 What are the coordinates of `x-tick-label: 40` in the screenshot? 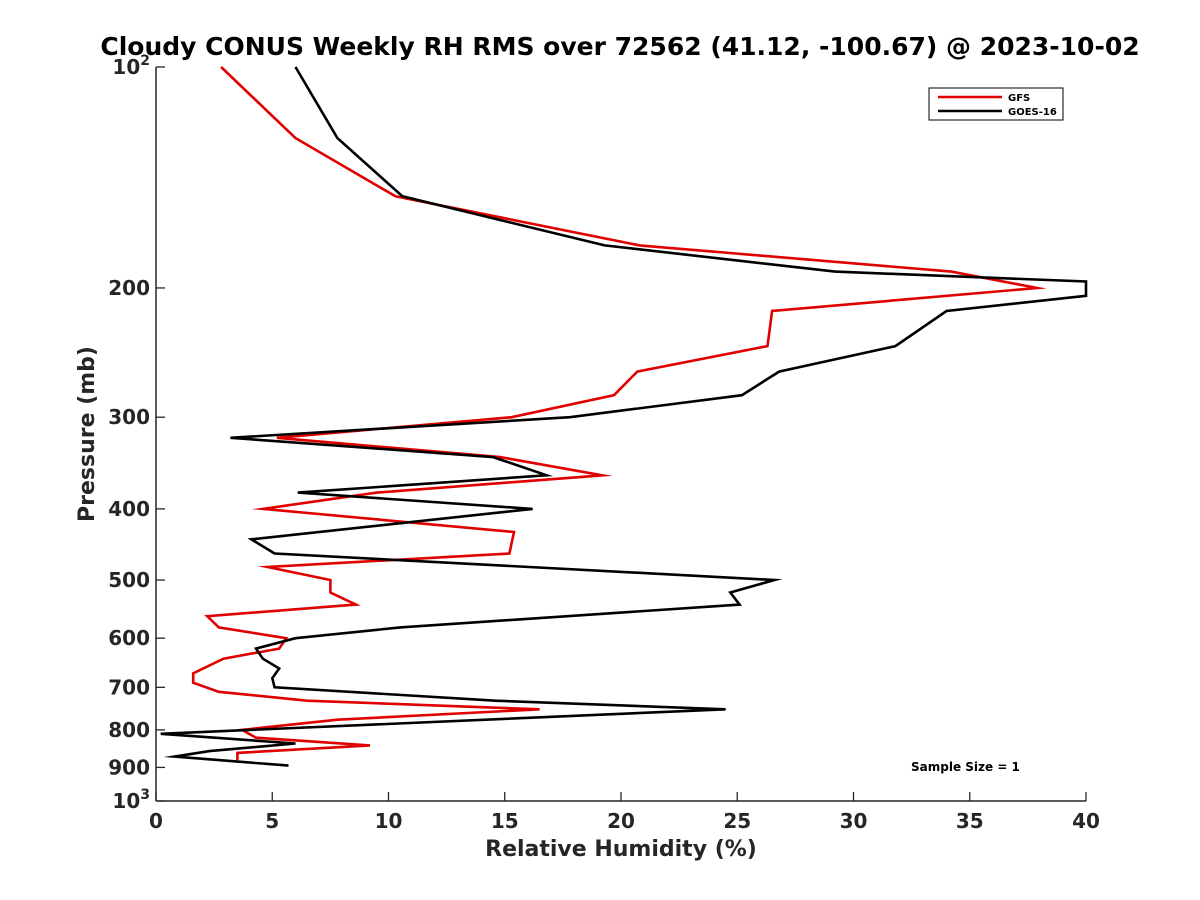 It's located at (1086, 821).